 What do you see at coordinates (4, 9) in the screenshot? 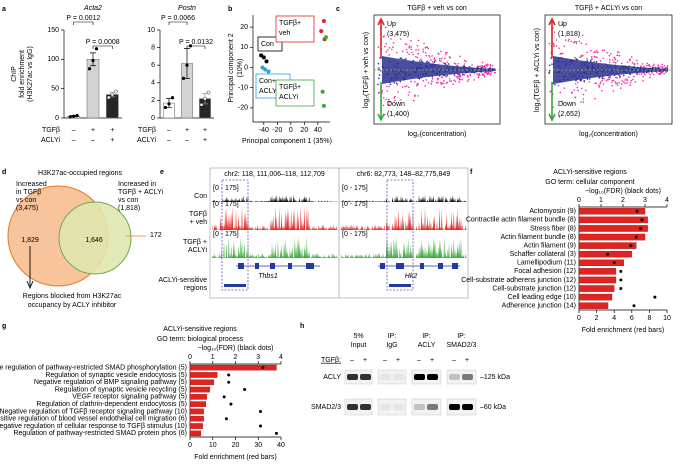
I see `panel-label: a` at bounding box center [4, 9].